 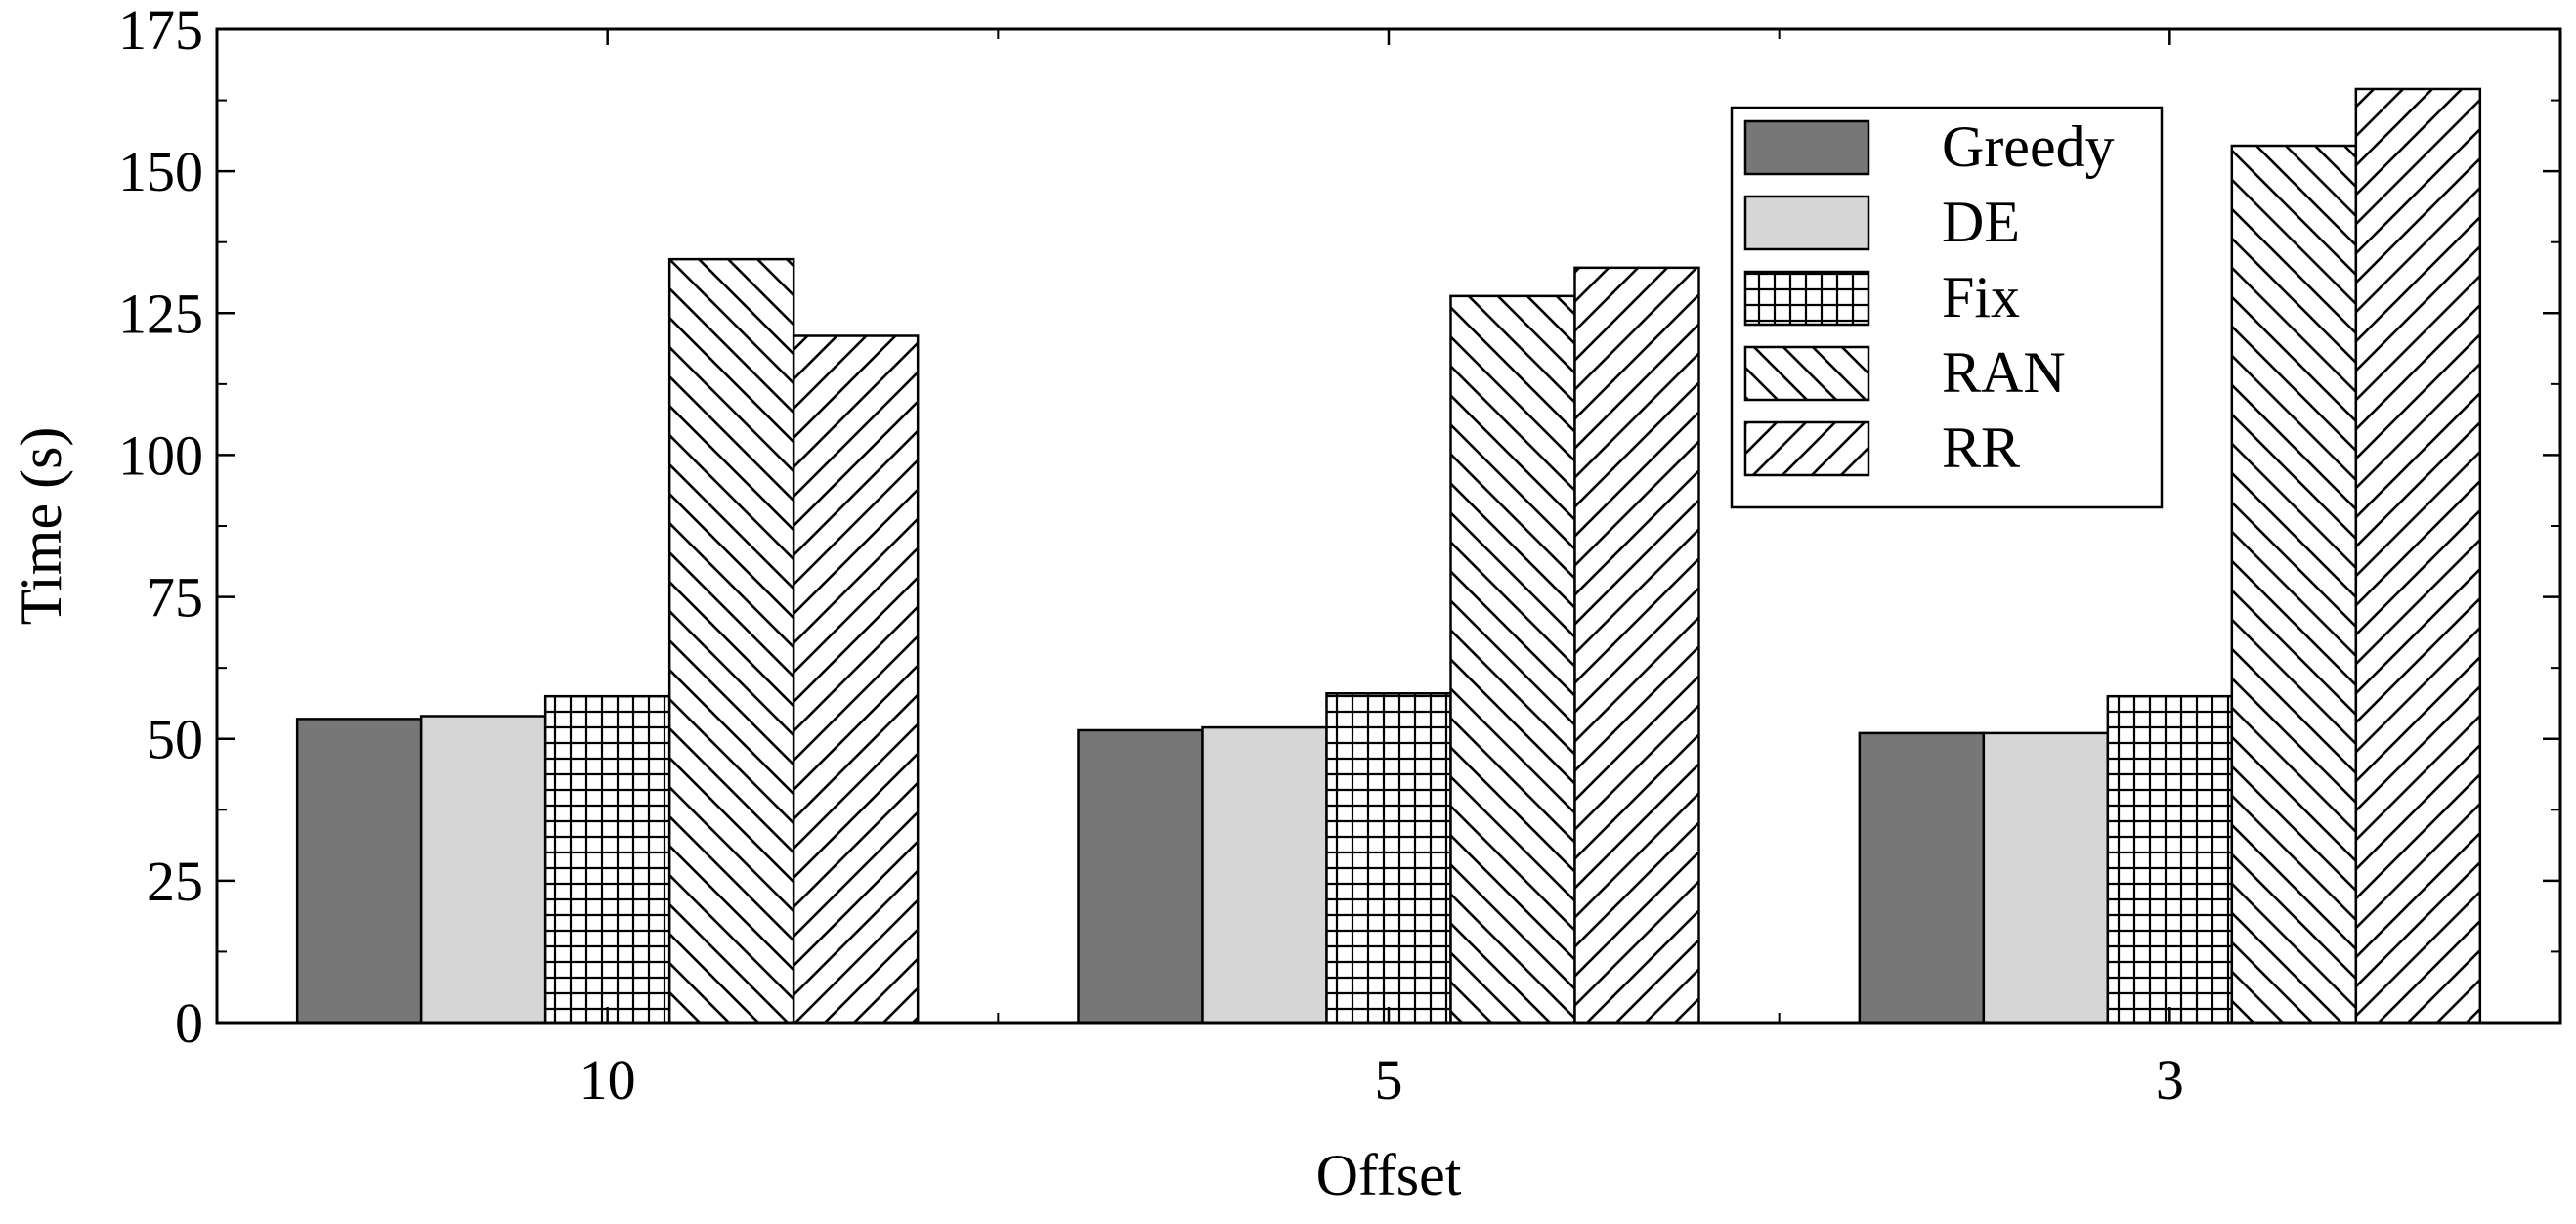 What do you see at coordinates (2004, 372) in the screenshot?
I see `legend-label-ran: RAN` at bounding box center [2004, 372].